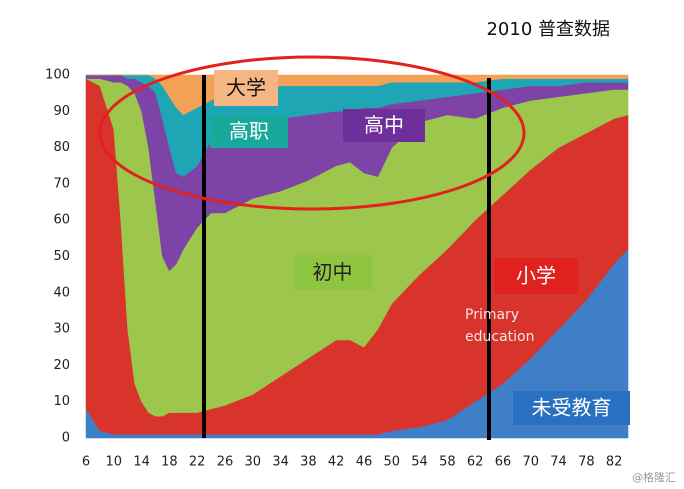 The height and width of the screenshot is (489, 684). I want to click on y-tick-label: 30, so click(61, 329).